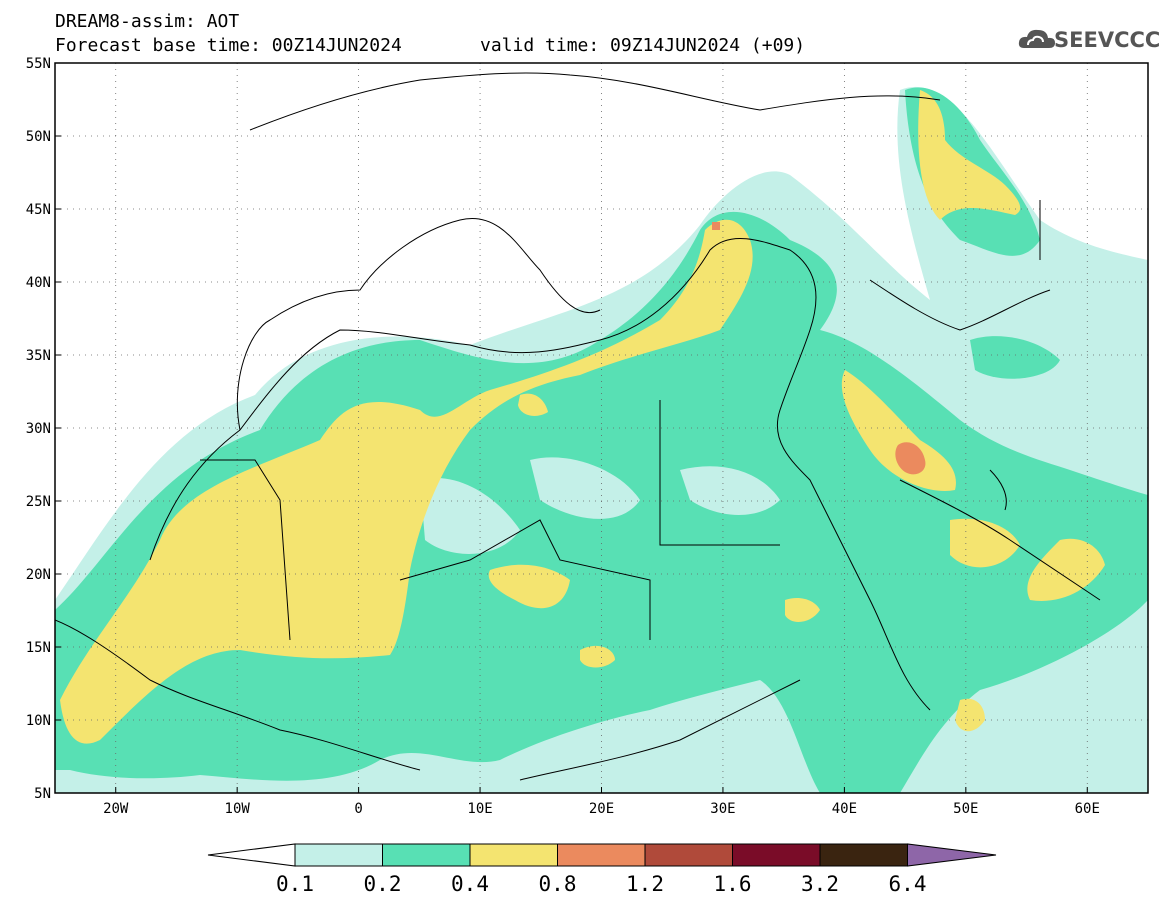 This screenshot has width=1165, height=905. Describe the element at coordinates (358, 809) in the screenshot. I see `lon-tick-label: 0` at that location.